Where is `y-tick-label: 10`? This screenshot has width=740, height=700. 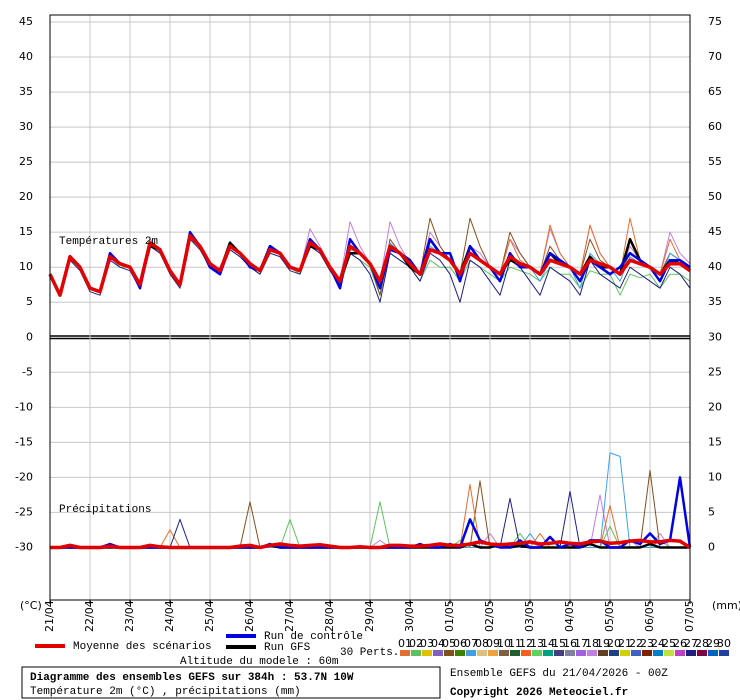 y-tick-label: 10 is located at coordinates (26, 266).